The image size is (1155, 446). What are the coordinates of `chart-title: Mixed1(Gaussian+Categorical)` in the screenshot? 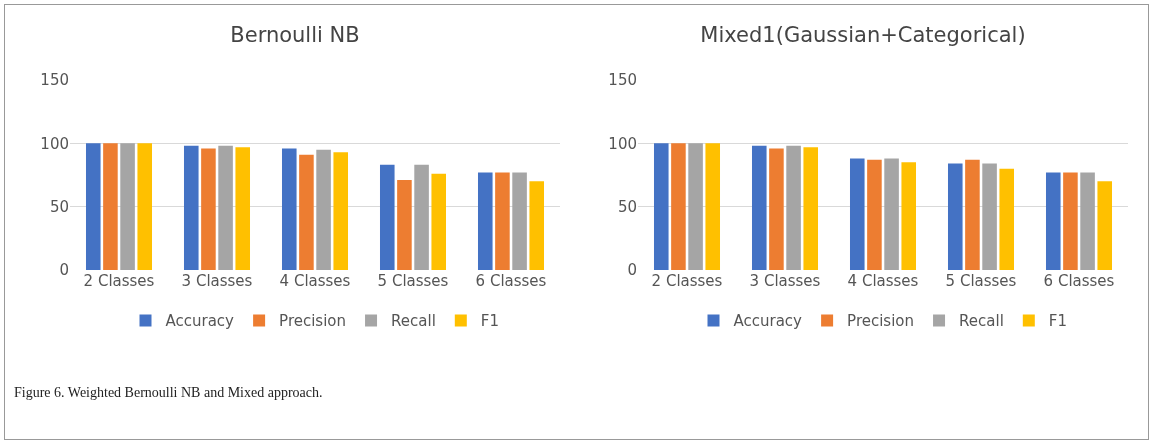 It's located at (863, 35).